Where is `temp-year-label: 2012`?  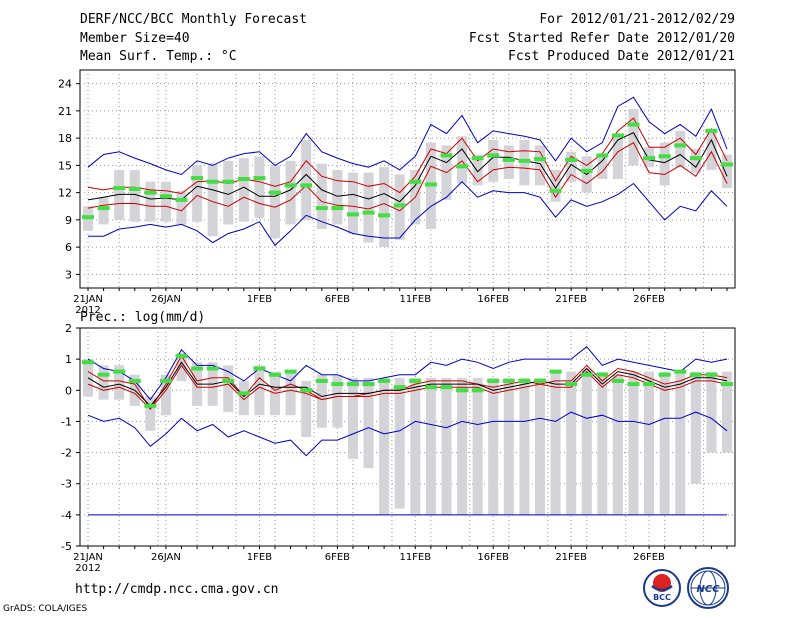 temp-year-label: 2012 is located at coordinates (87, 310).